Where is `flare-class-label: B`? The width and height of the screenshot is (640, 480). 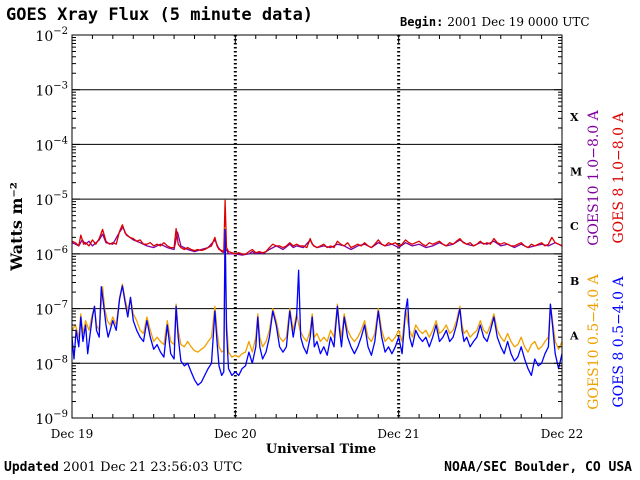 flare-class-label: B is located at coordinates (574, 281).